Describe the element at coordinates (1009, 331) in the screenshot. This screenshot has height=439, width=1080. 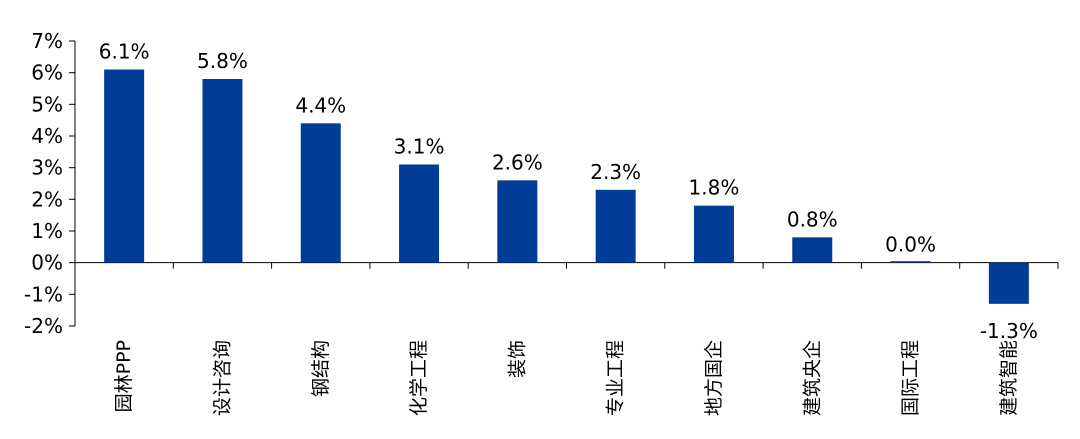
I see `data-label: -1.3%` at that location.